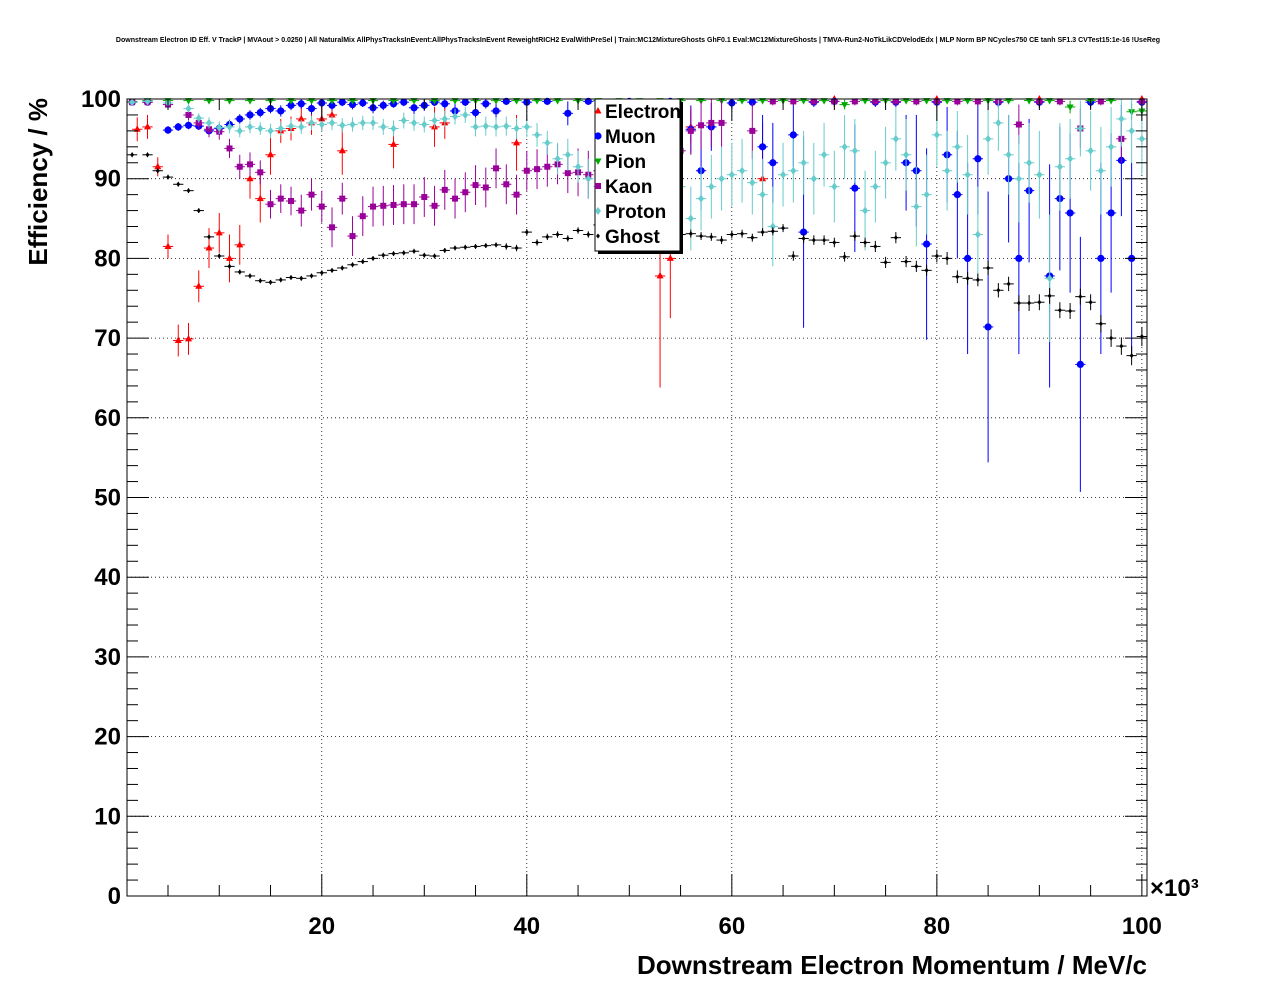  I want to click on y-tick-label: 20, so click(107, 737).